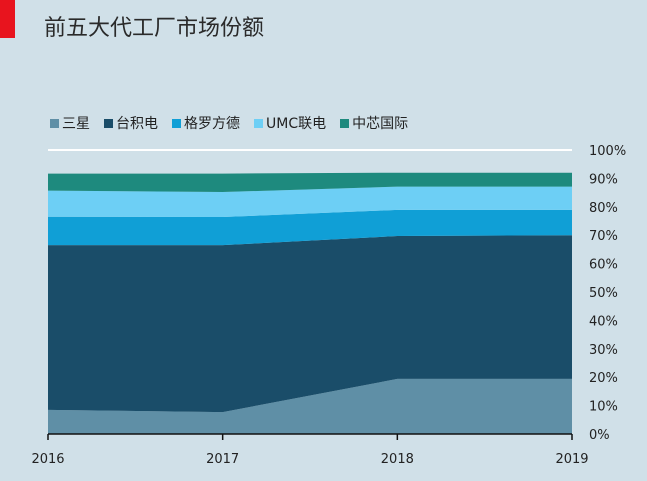  I want to click on y-tick-label: 100%, so click(607, 151).